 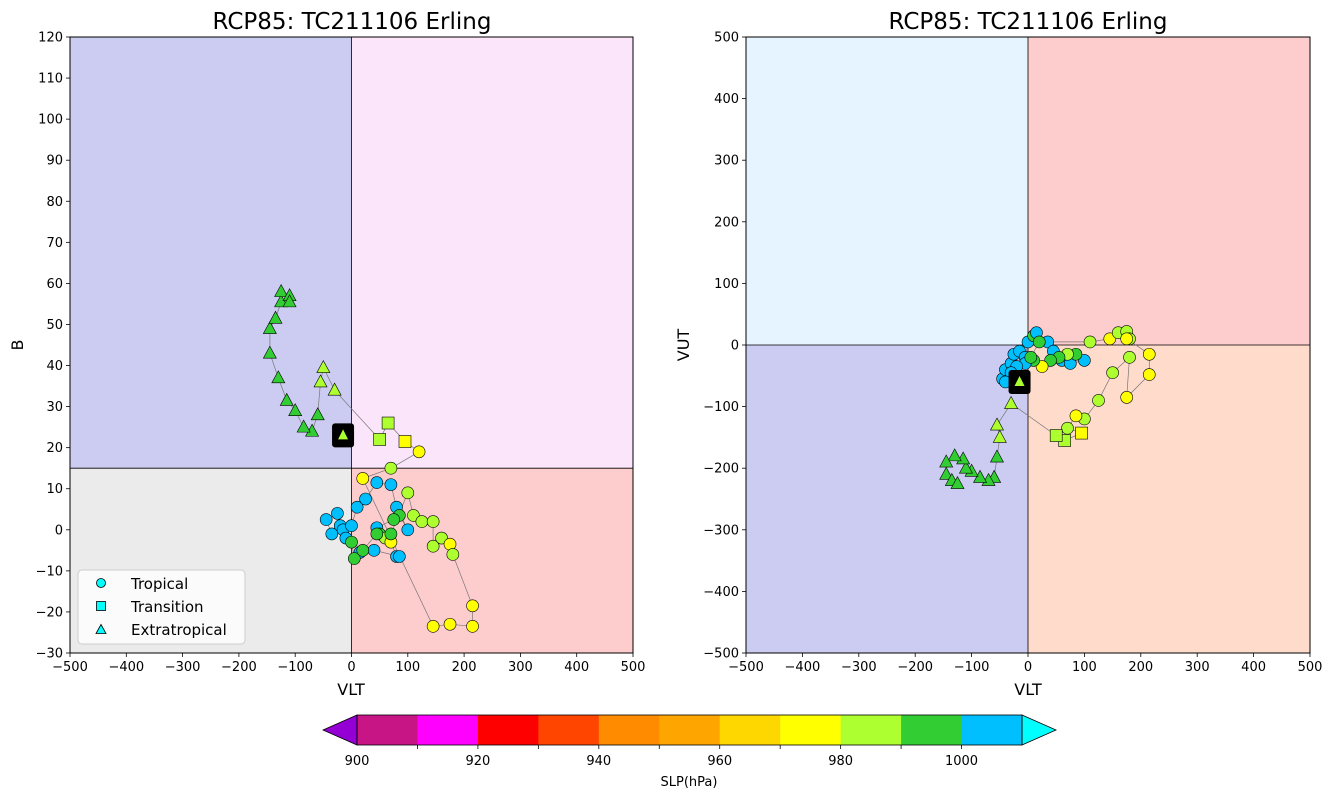 I want to click on colorbar-tick-label: 900, so click(x=357, y=761).